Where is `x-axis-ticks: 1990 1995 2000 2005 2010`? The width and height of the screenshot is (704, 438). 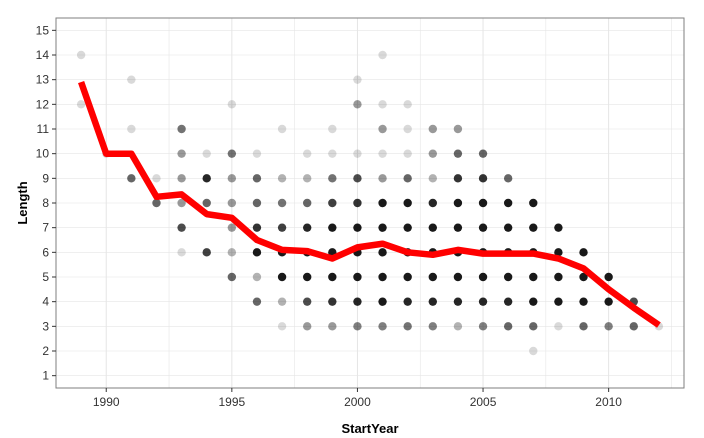
x-axis-ticks: 1990 1995 2000 2005 2010 is located at coordinates (357, 398).